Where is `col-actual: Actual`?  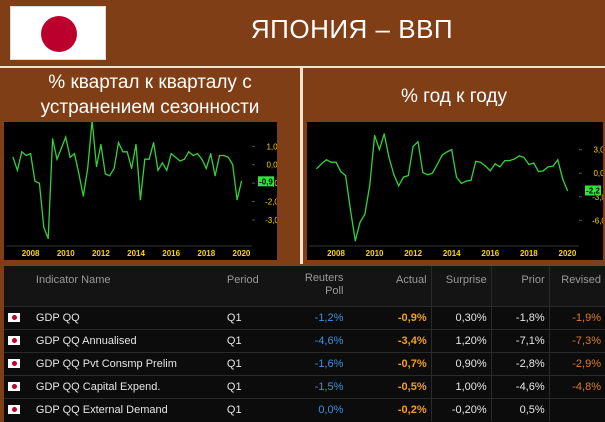
col-actual: Actual is located at coordinates (389, 286).